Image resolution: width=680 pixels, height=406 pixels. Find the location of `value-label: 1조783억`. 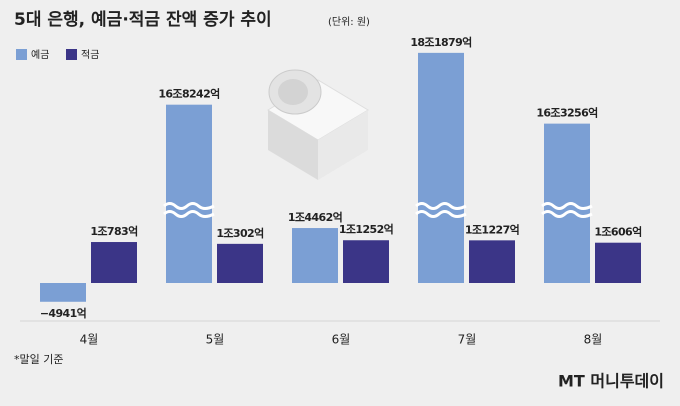

value-label: 1조783억 is located at coordinates (113, 231).